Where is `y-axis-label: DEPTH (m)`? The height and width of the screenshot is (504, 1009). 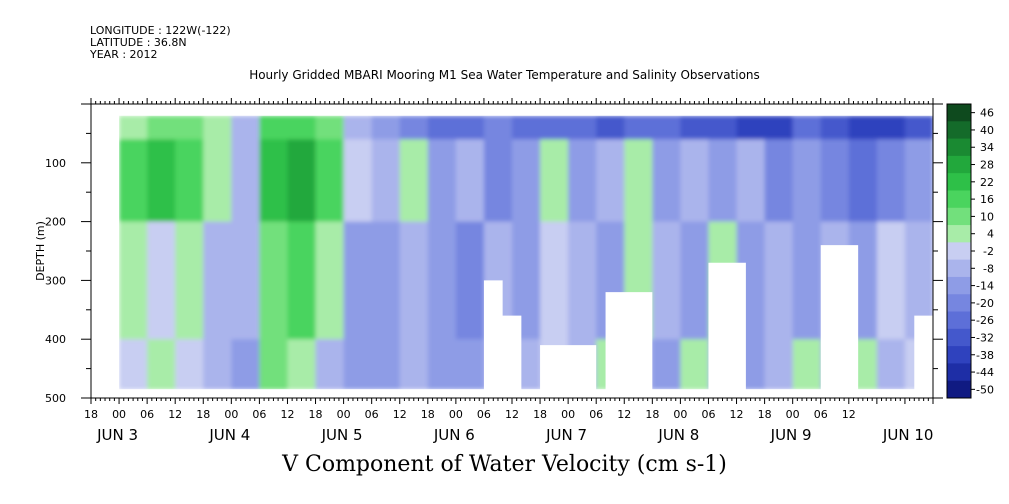
y-axis-label: DEPTH (m) is located at coordinates (40, 251).